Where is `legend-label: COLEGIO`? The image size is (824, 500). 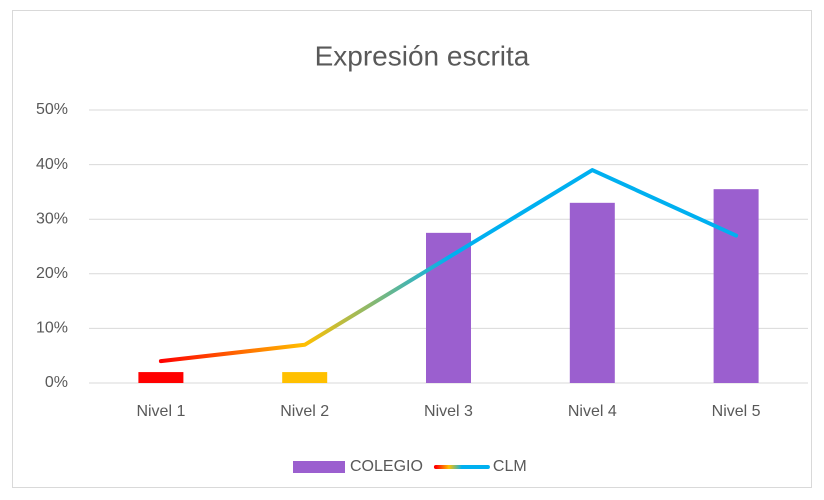 legend-label: COLEGIO is located at coordinates (386, 466).